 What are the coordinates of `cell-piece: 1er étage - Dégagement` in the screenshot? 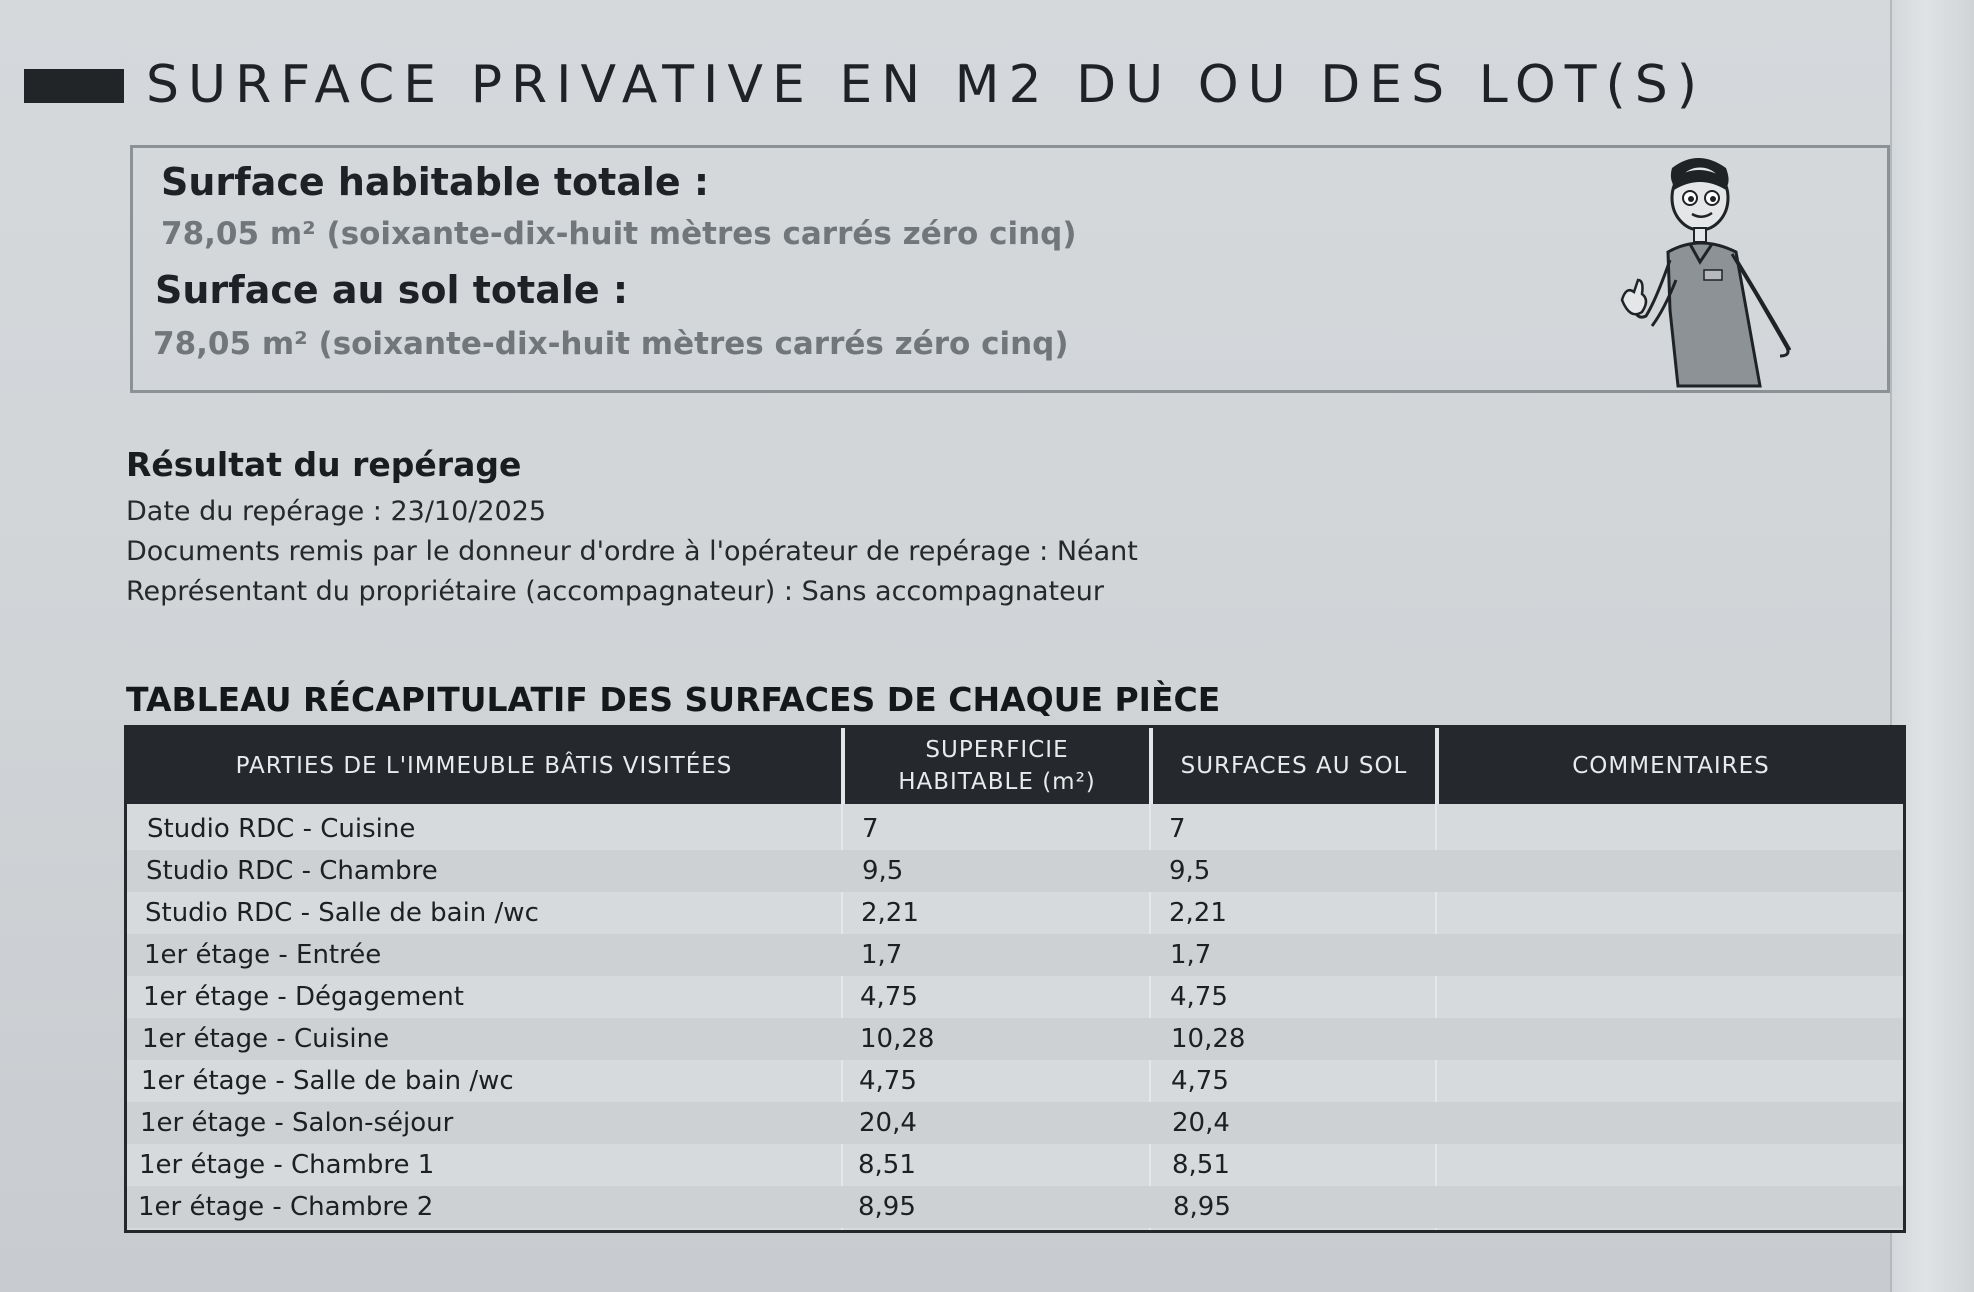 It's located at (303, 997).